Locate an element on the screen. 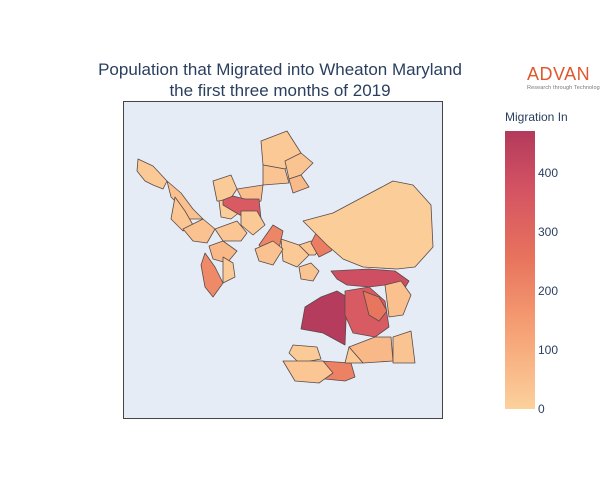 The image size is (600, 500). advan-logo: ADVAN Research through Technology is located at coordinates (563, 77).